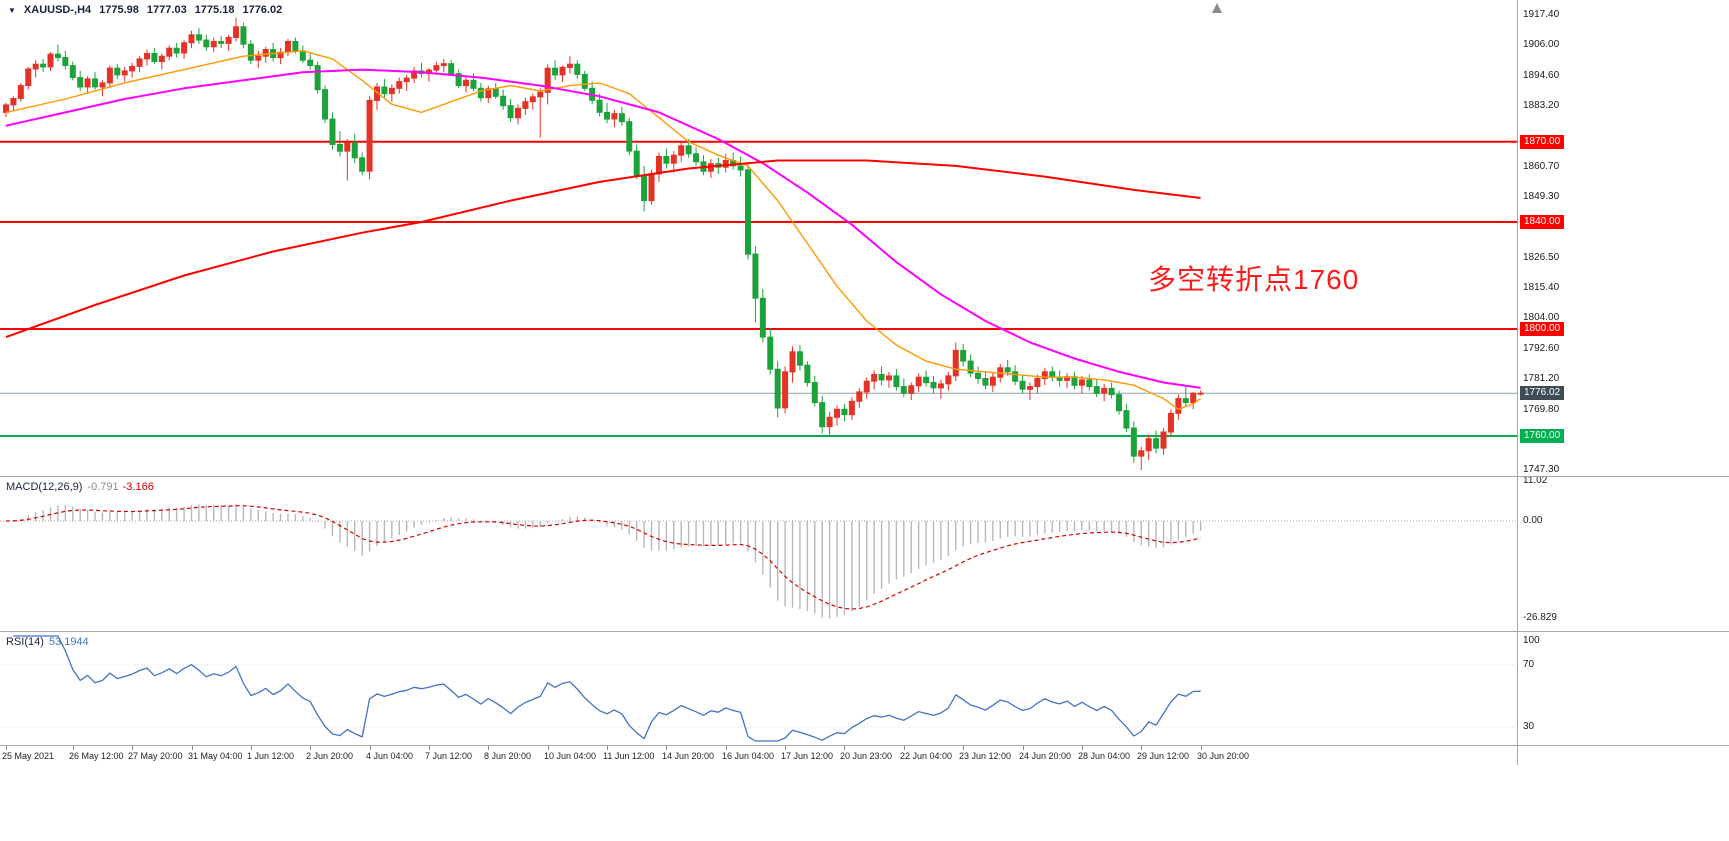 The height and width of the screenshot is (841, 1729). What do you see at coordinates (607, 688) in the screenshot?
I see `rsi-line` at bounding box center [607, 688].